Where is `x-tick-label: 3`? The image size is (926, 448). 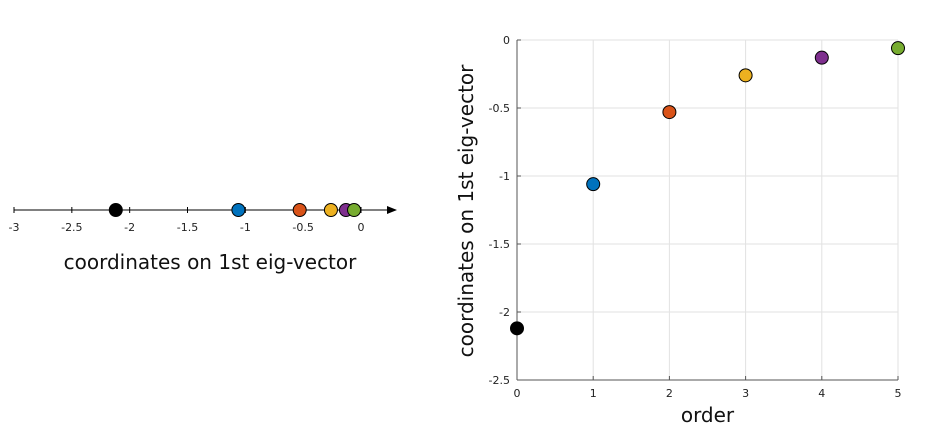 x-tick-label: 3 is located at coordinates (745, 393).